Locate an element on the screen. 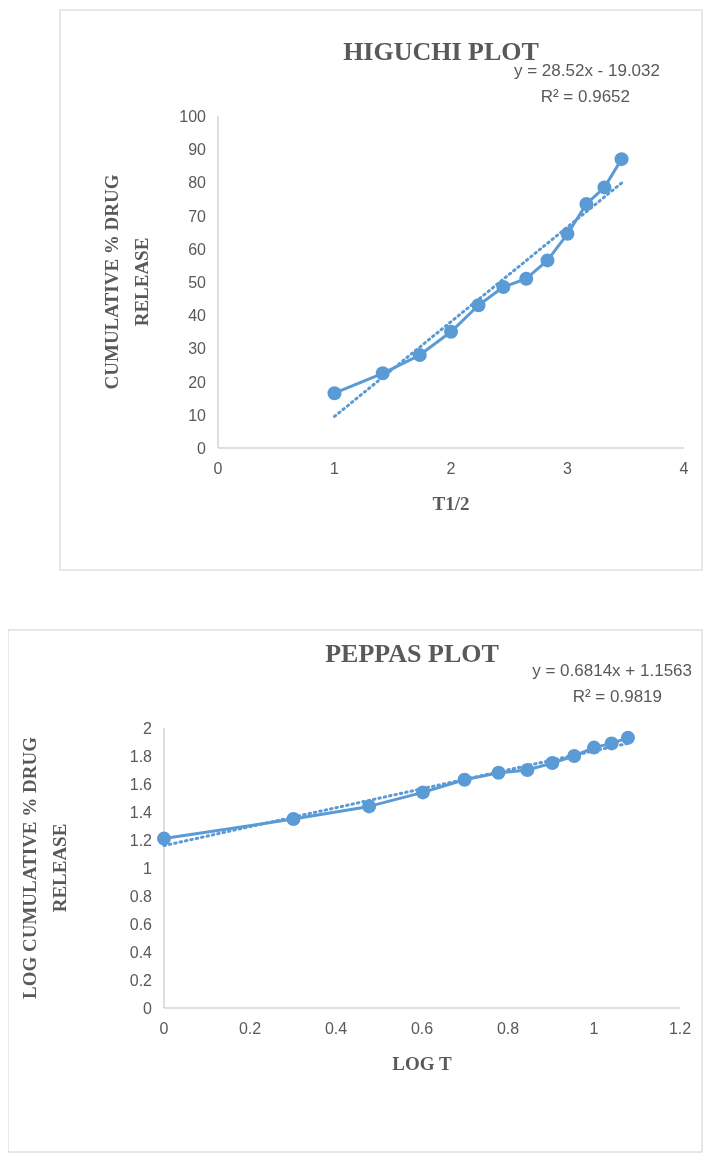  x-axis-title: LOG T is located at coordinates (422, 1063).